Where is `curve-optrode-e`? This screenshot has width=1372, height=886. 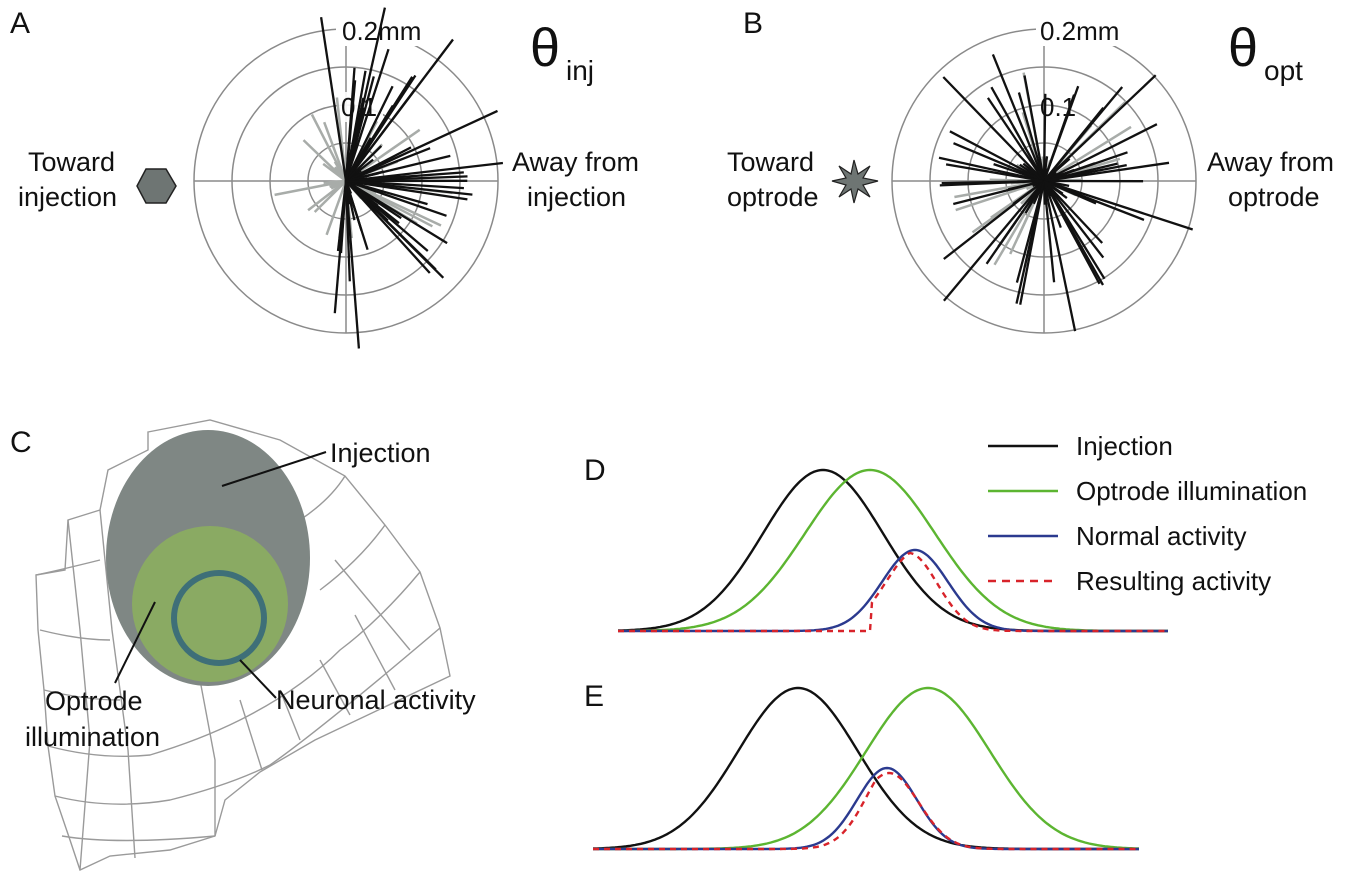
curve-optrode-e is located at coordinates (866, 768).